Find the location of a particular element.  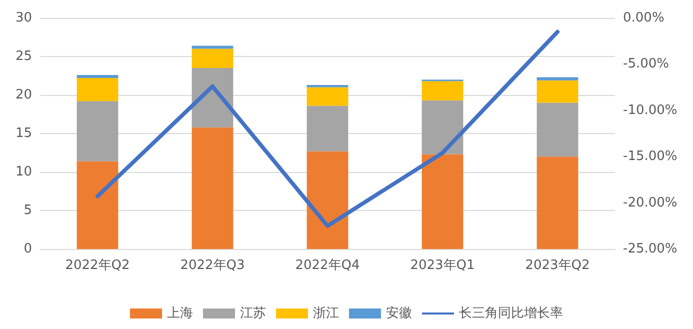

y2-tick-label: -25.00% is located at coordinates (650, 249).